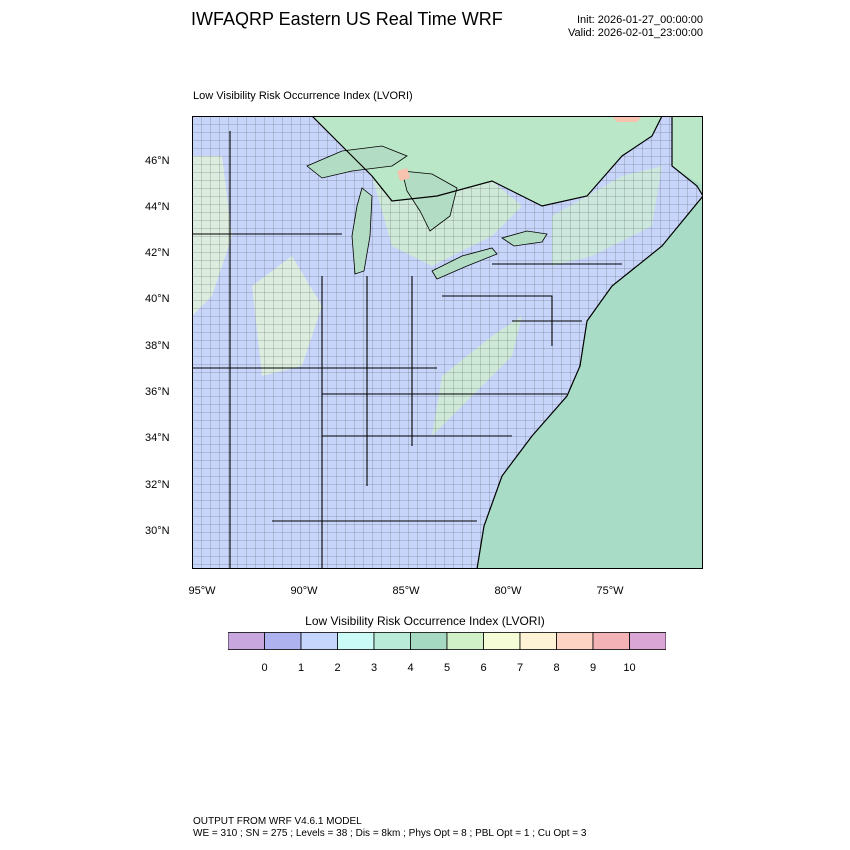 The width and height of the screenshot is (850, 850). I want to click on colorbar-label-10: 10, so click(629, 668).